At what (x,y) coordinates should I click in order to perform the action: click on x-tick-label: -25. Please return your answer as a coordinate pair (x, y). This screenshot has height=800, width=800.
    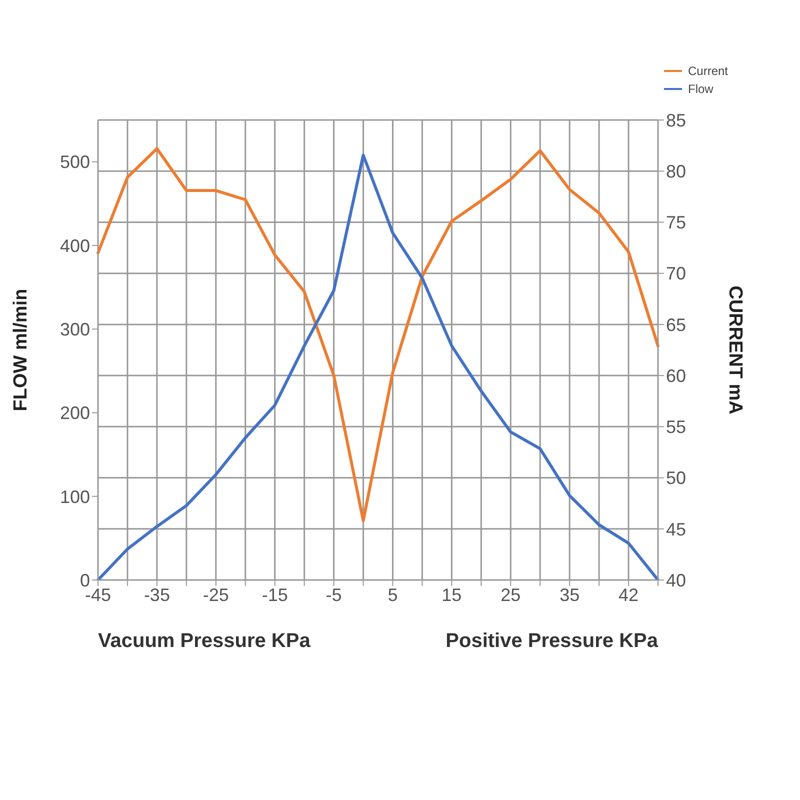
    Looking at the image, I should click on (215, 594).